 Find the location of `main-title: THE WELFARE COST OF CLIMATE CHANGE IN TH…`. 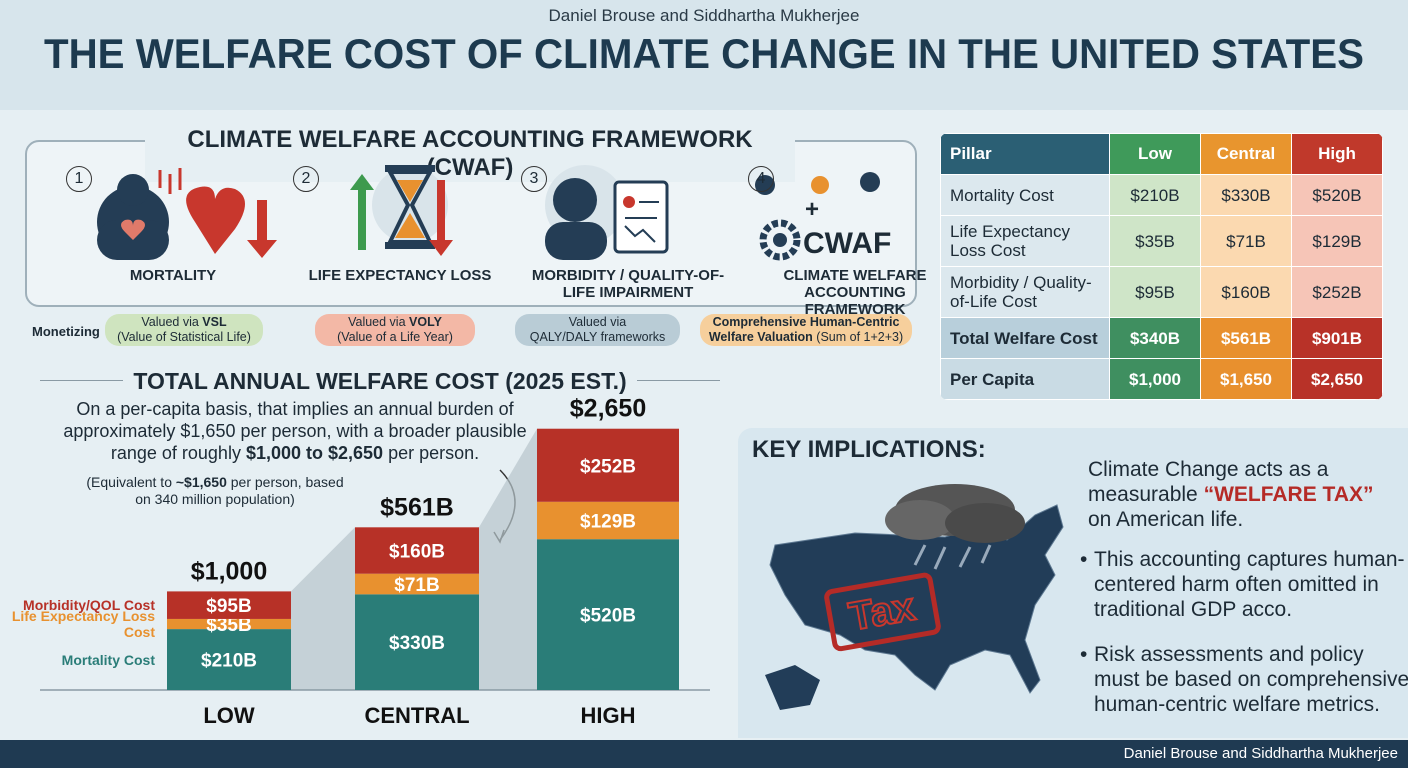

main-title: THE WELFARE COST OF CLIMATE CHANGE IN TH… is located at coordinates (704, 53).